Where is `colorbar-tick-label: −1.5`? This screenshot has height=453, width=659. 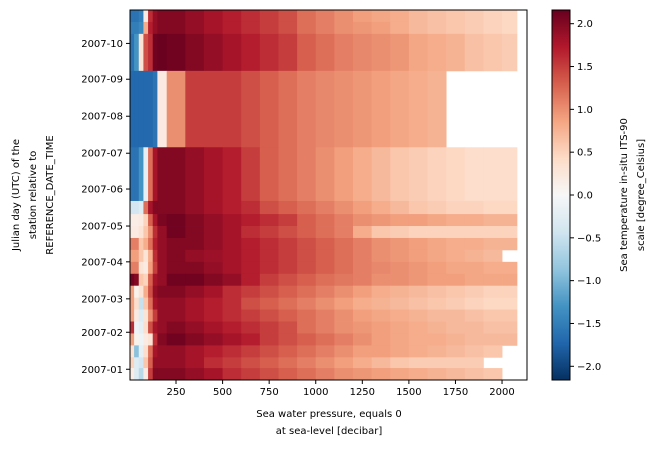
colorbar-tick-label: −1.5 is located at coordinates (589, 324).